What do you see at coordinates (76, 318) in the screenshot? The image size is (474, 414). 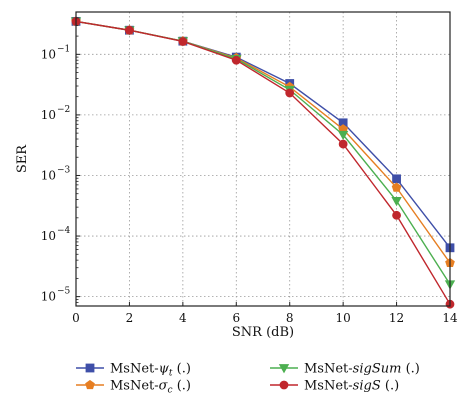 I see `x-tick-label: 0` at bounding box center [76, 318].